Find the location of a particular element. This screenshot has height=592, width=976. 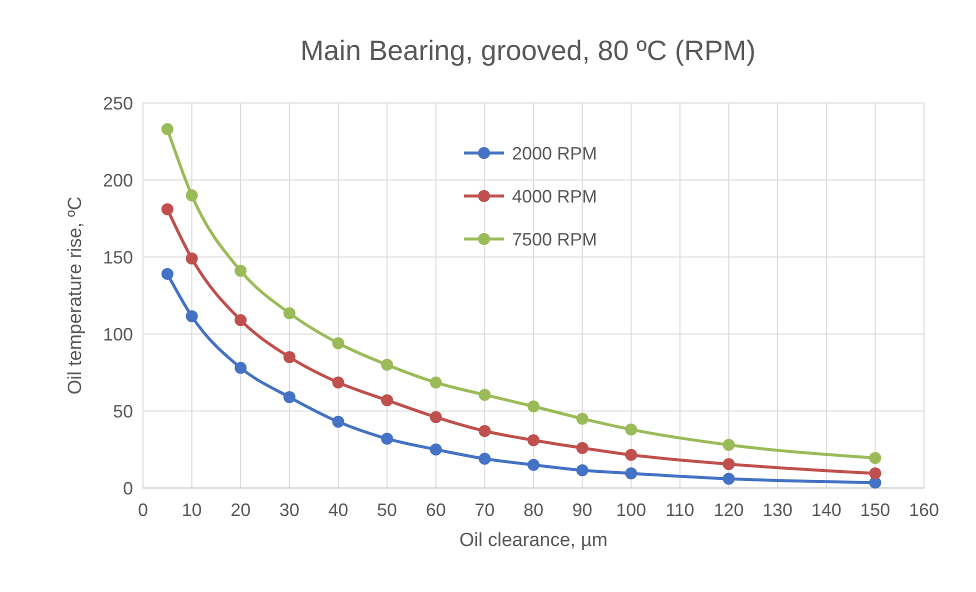

legend-label: 7500 RPM is located at coordinates (555, 239).